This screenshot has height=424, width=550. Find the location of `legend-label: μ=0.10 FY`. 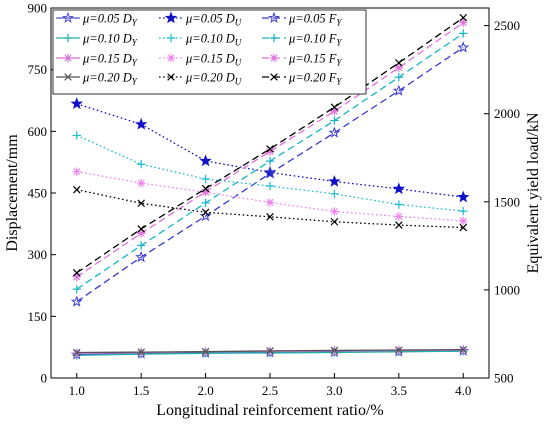

legend-label: μ=0.10 FY is located at coordinates (315, 40).